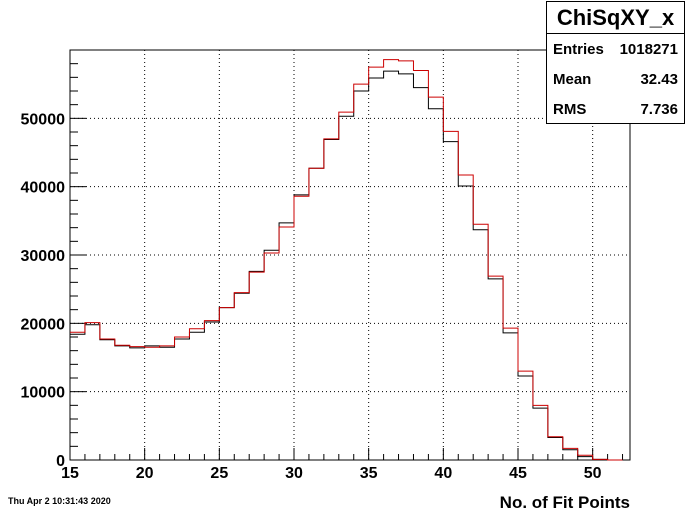 The image size is (700, 512). Describe the element at coordinates (59, 501) in the screenshot. I see `footer-timestamp: Thu Apr 2 10:31:43 2020` at that location.